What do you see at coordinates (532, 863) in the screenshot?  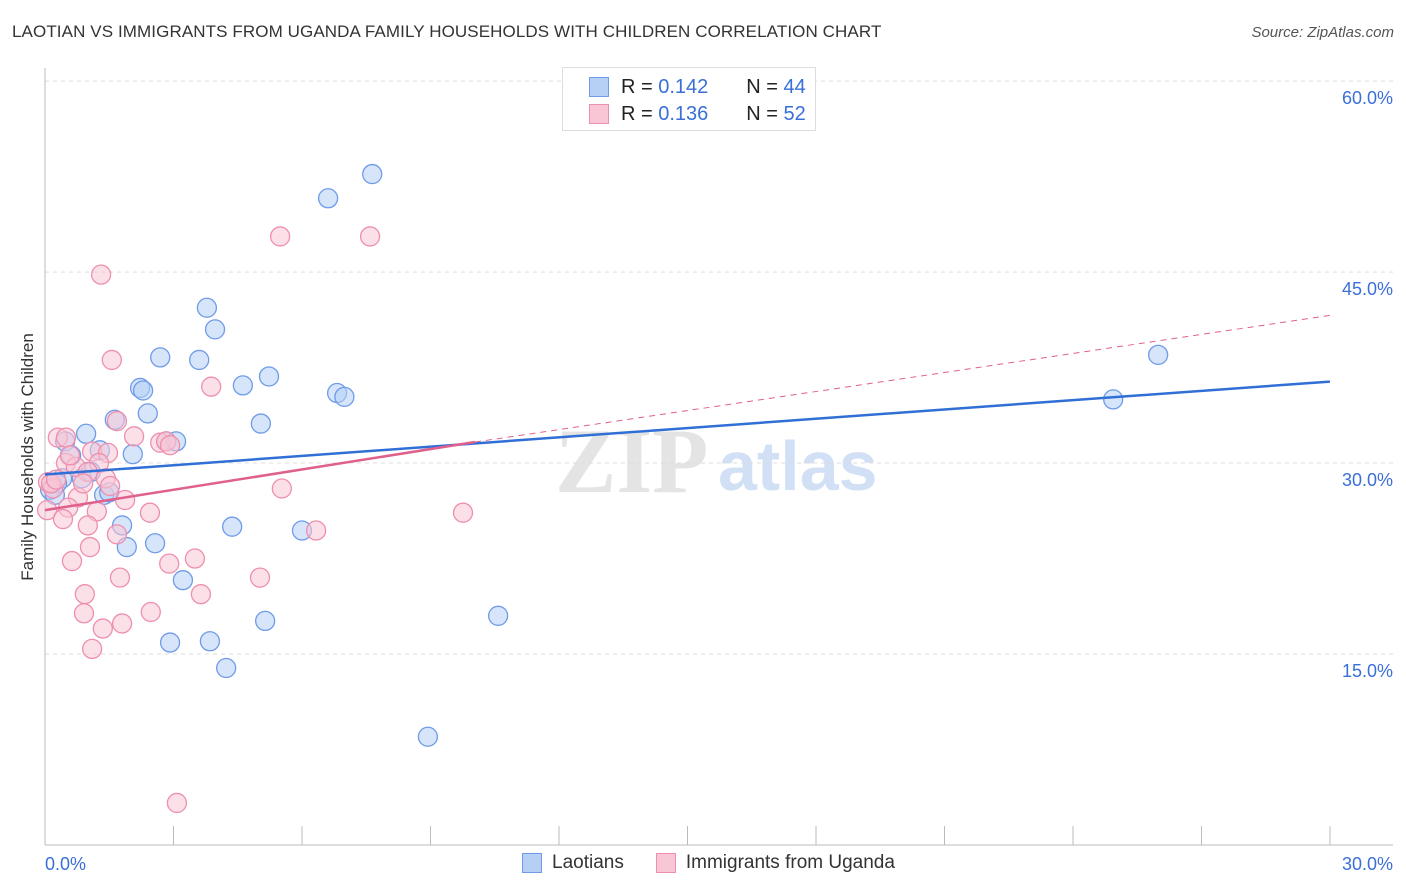 I see `legend-swatch-laotians` at bounding box center [532, 863].